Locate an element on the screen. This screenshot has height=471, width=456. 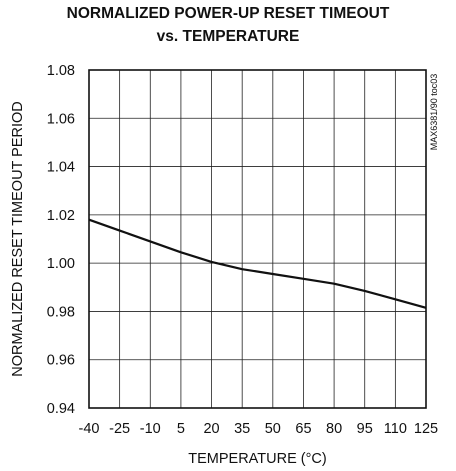
series-line is located at coordinates (257, 263).